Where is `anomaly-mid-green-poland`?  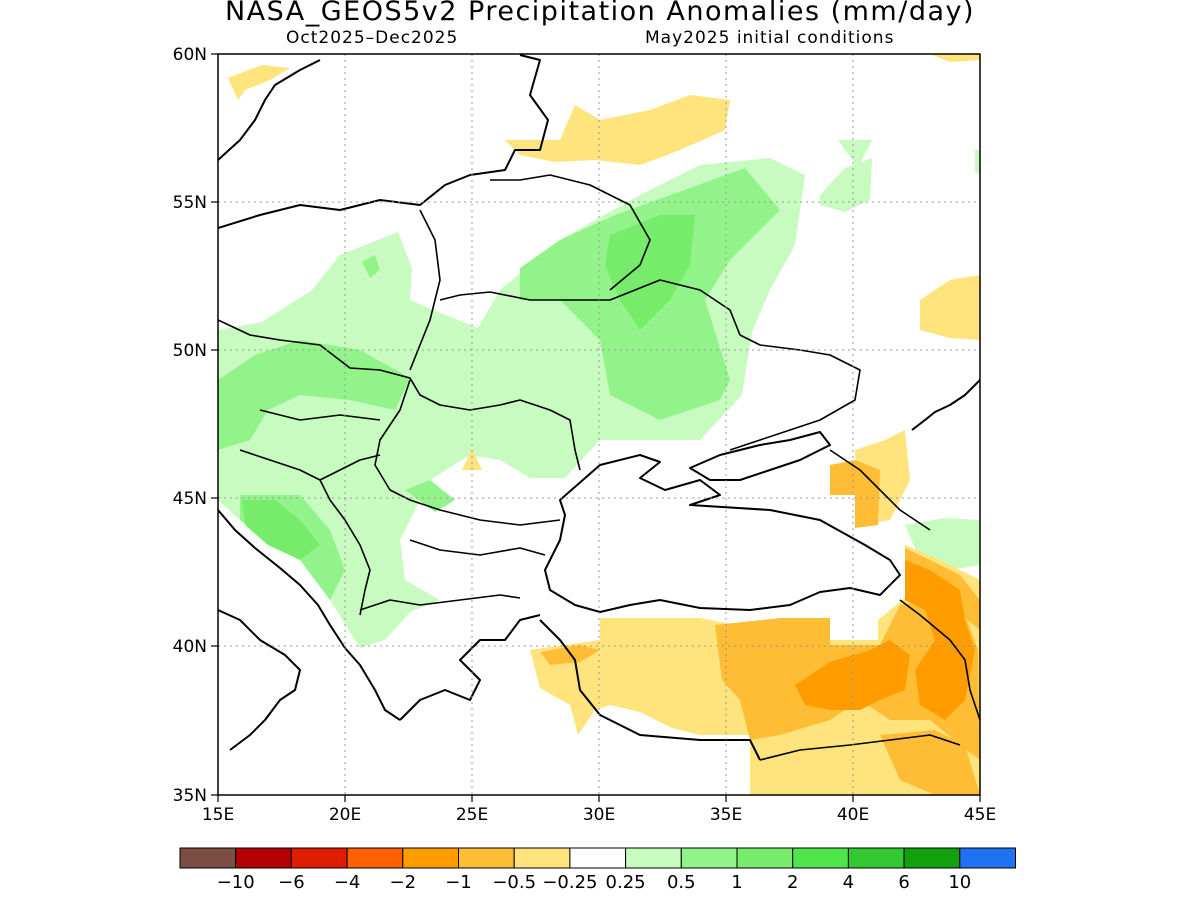
anomaly-mid-green-poland is located at coordinates (371, 266).